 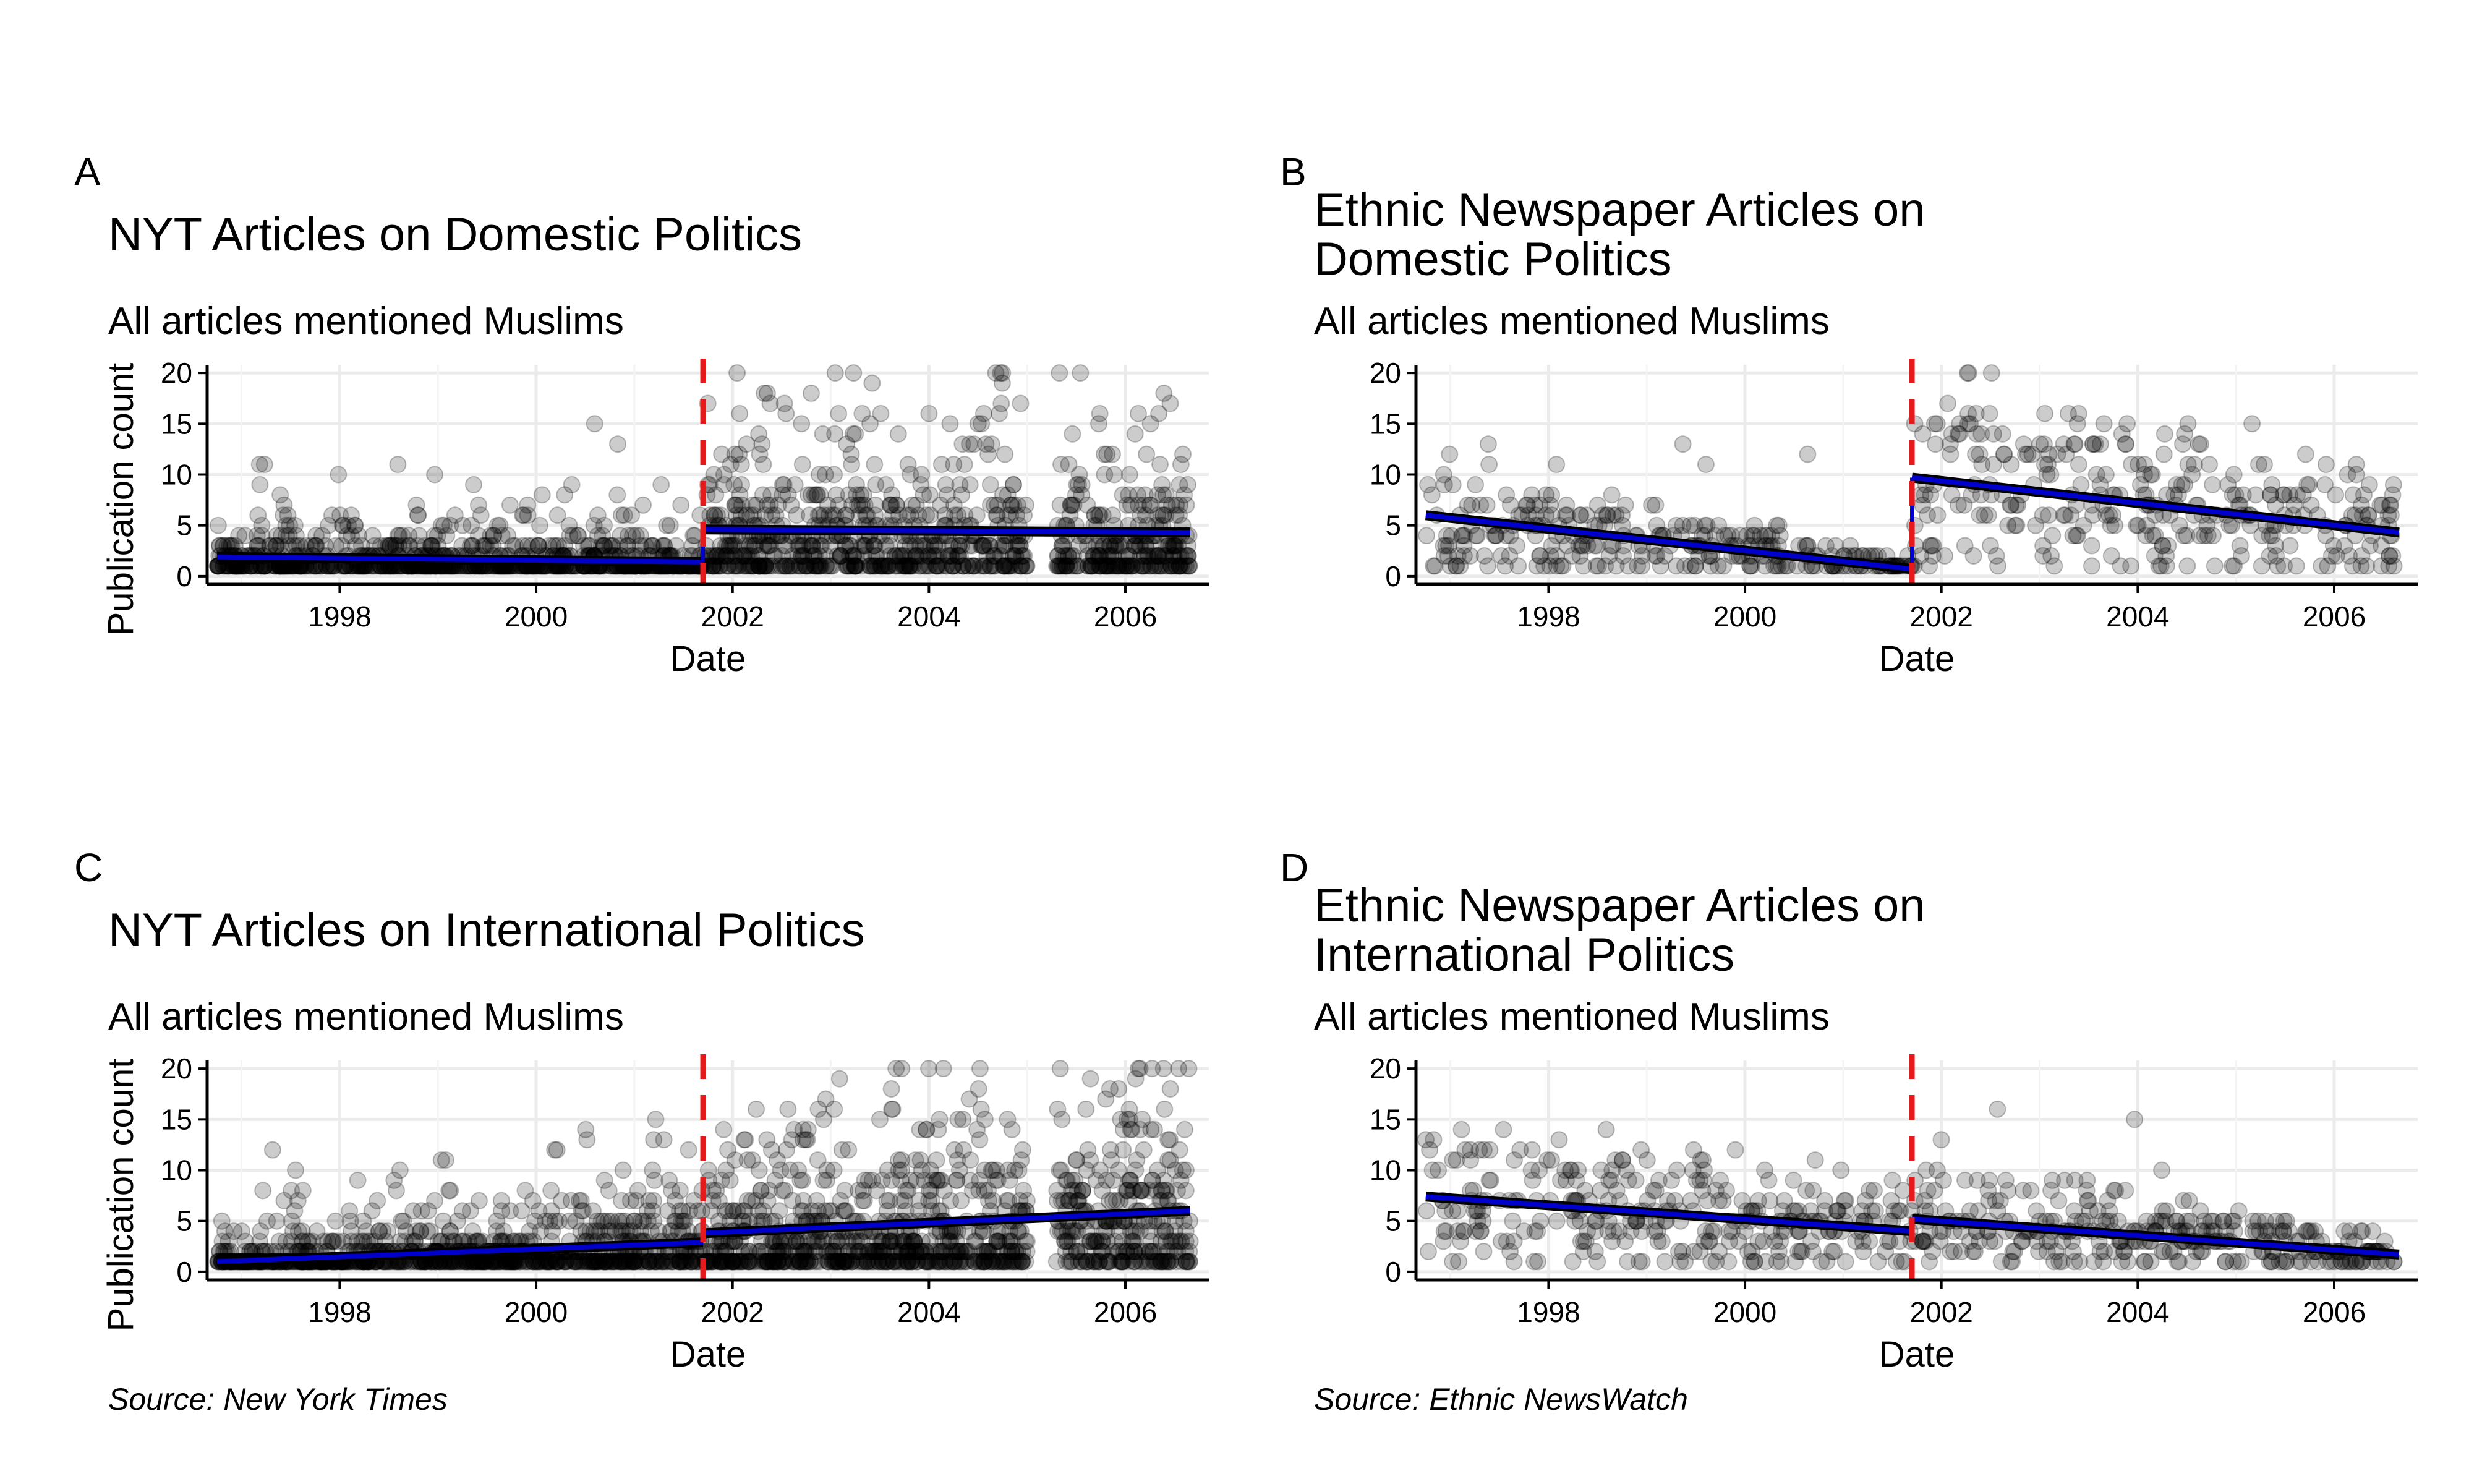 I want to click on y-axis-title: Publication count, so click(x=121, y=499).